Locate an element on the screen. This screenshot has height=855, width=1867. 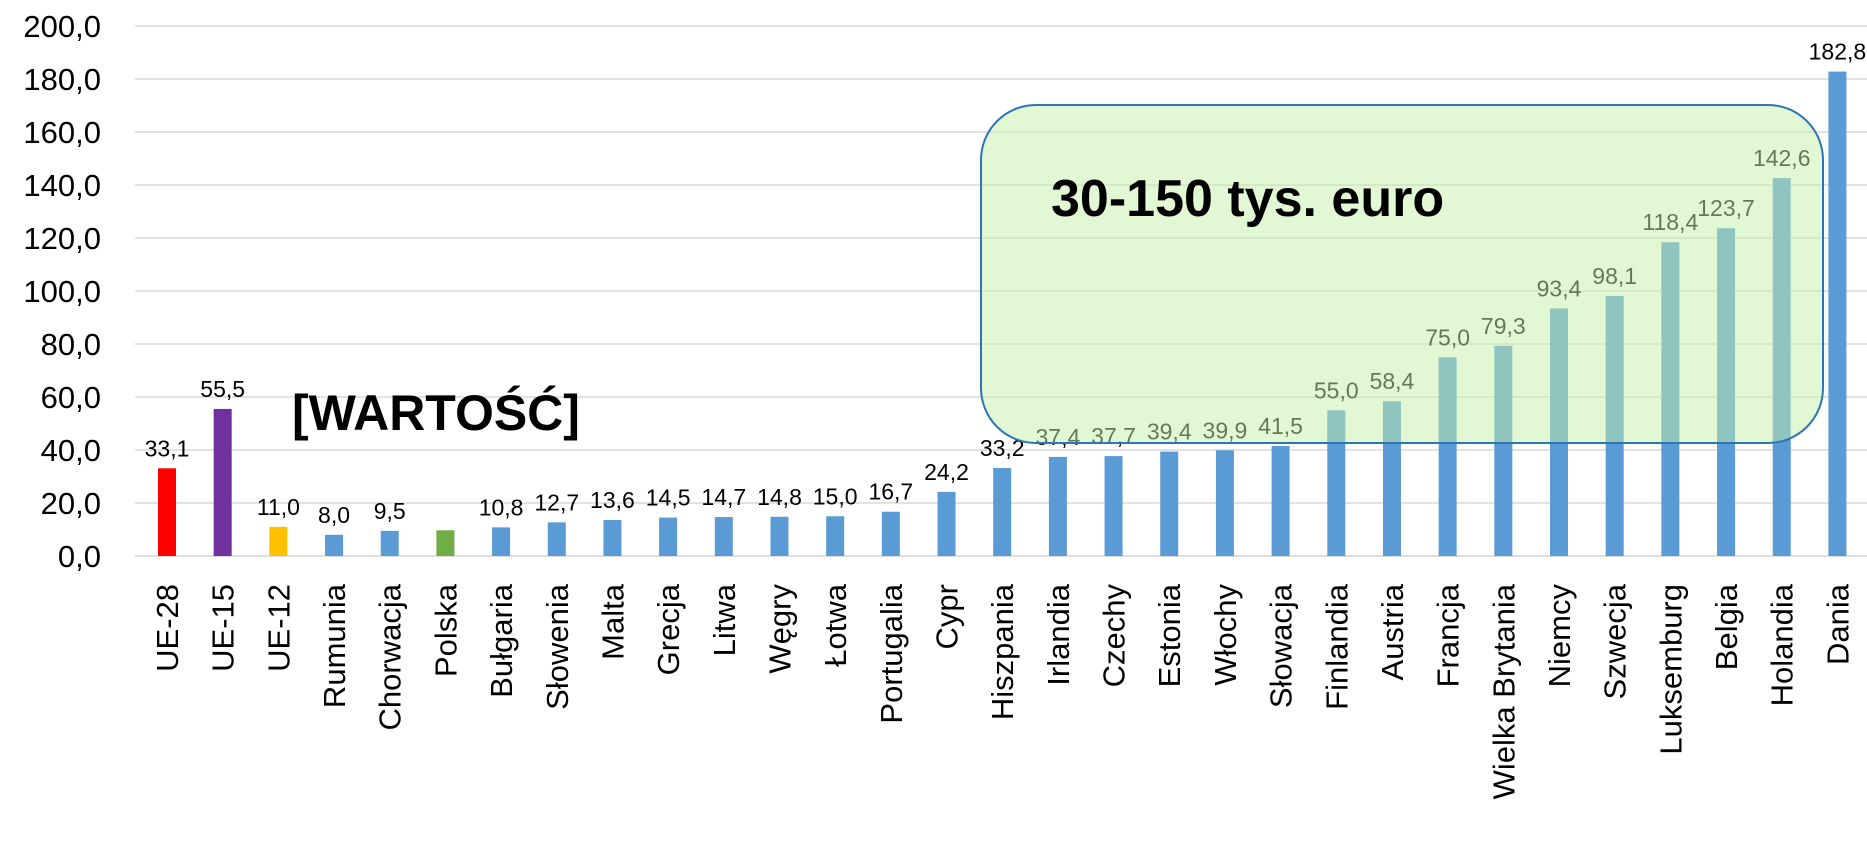
value-label: 13,6 is located at coordinates (612, 500).